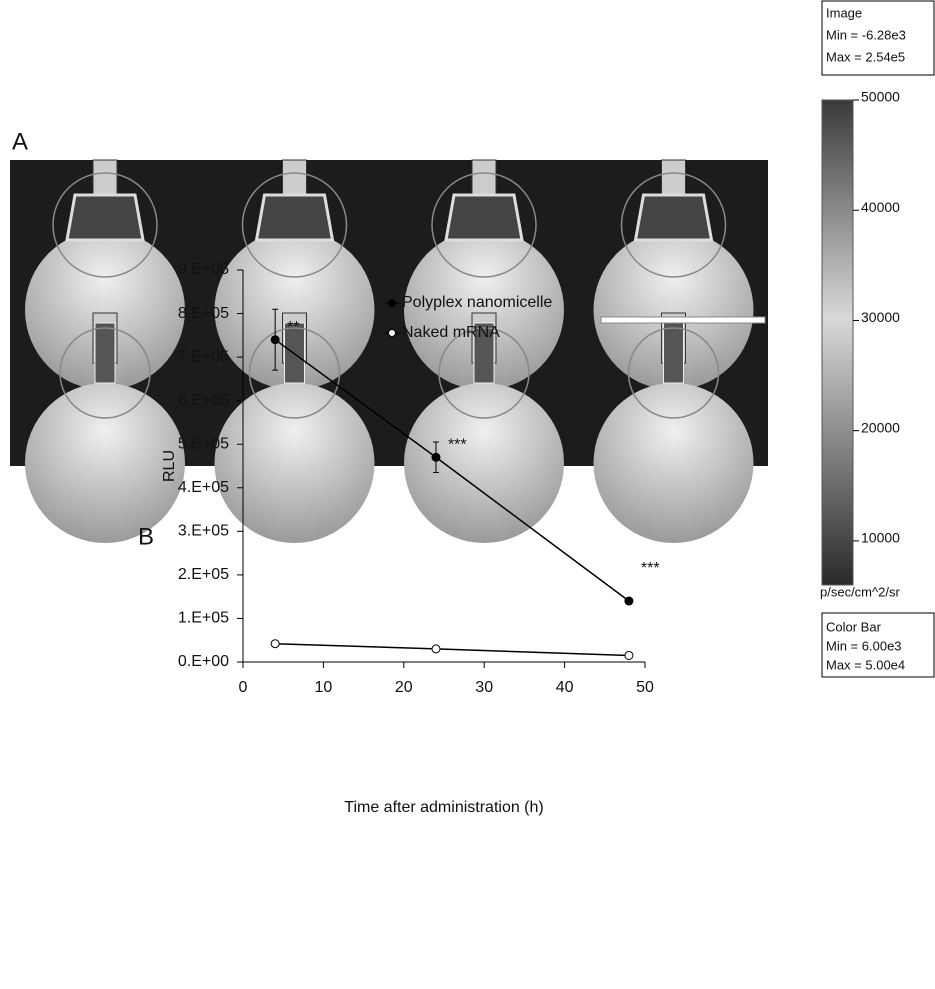  I want to click on x-tick-label: 20, so click(404, 687).